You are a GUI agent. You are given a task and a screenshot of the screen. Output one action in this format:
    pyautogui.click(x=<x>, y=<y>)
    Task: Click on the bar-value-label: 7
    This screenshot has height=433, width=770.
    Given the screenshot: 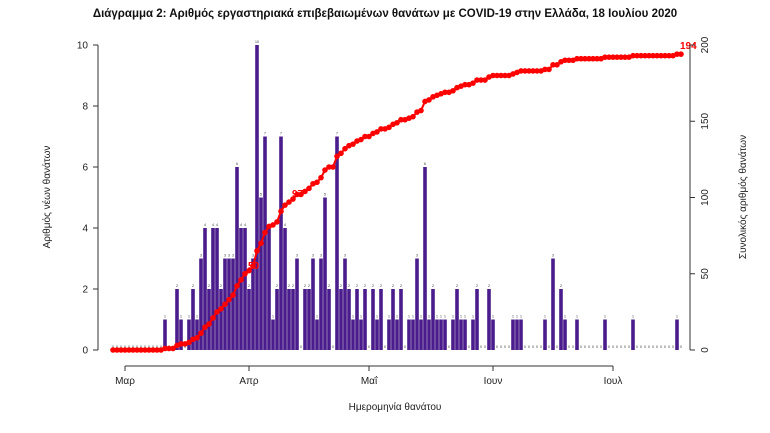 What is the action you would take?
    pyautogui.click(x=265, y=134)
    